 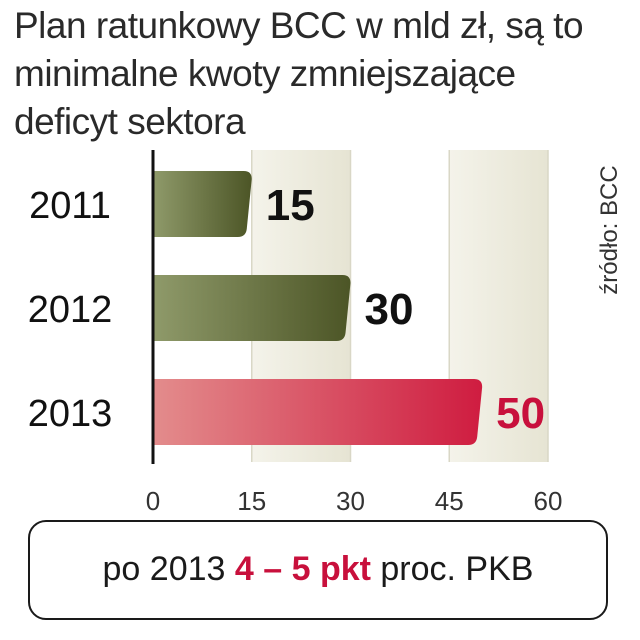 What do you see at coordinates (299, 25) in the screenshot?
I see `title-line-1: Plan ratunkowy BCC w mld zł, są to` at bounding box center [299, 25].